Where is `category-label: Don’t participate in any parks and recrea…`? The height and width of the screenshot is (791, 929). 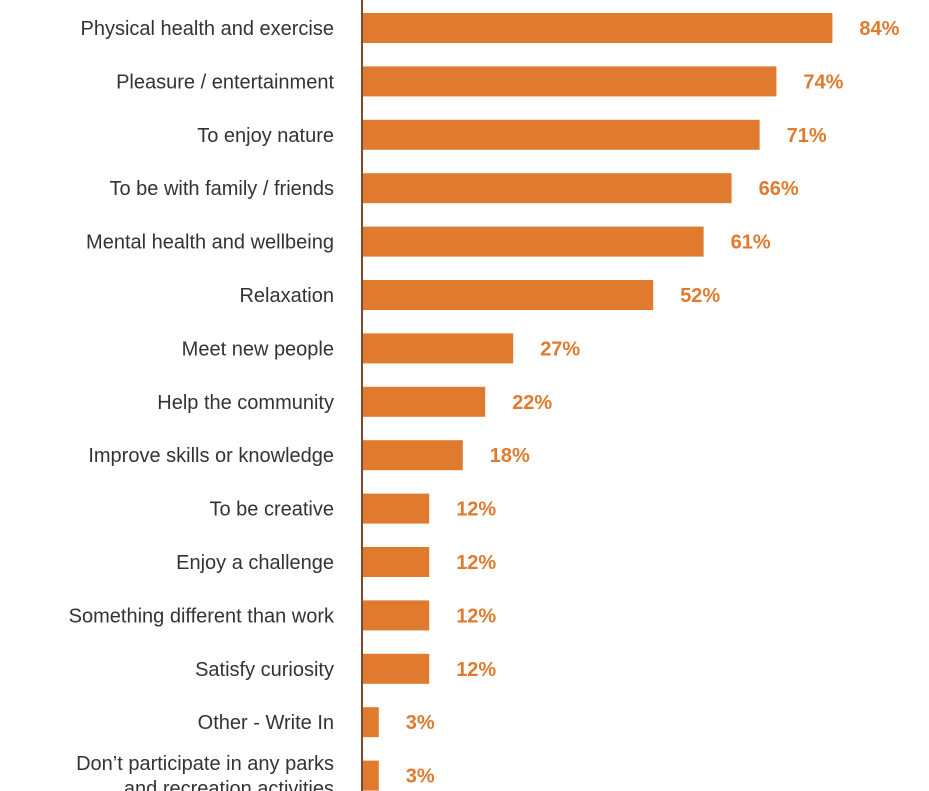 category-label: Don’t participate in any parks and recrea… is located at coordinates (205, 772).